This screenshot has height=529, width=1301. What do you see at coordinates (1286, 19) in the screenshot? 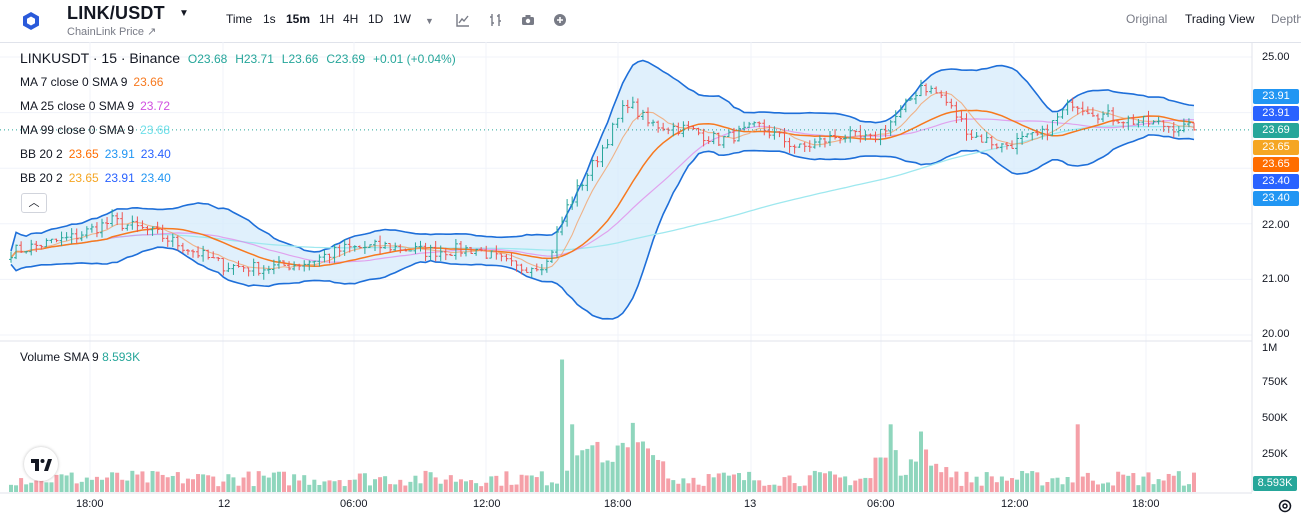
I see `view-depth-tab: Depth` at bounding box center [1286, 19].